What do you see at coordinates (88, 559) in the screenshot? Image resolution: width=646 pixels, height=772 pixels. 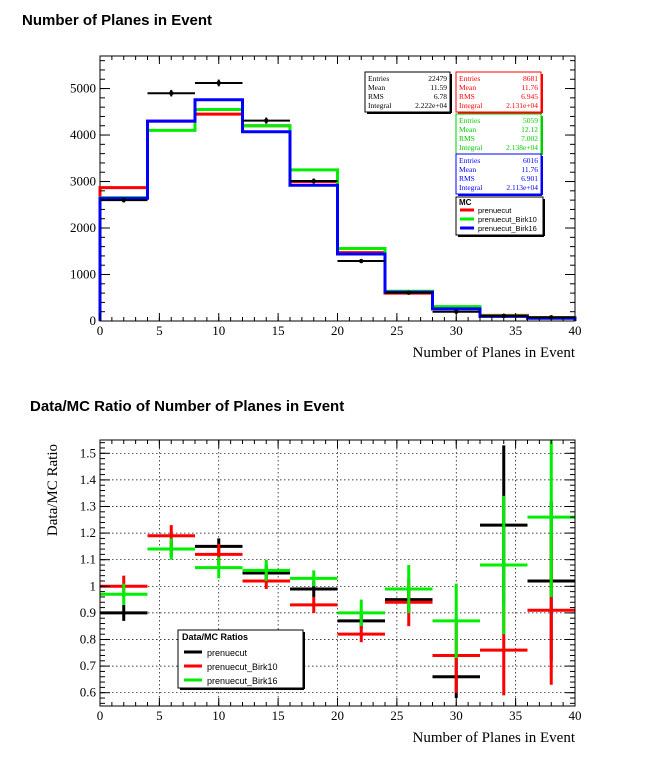 I see `y-tick-label: 1.1` at bounding box center [88, 559].